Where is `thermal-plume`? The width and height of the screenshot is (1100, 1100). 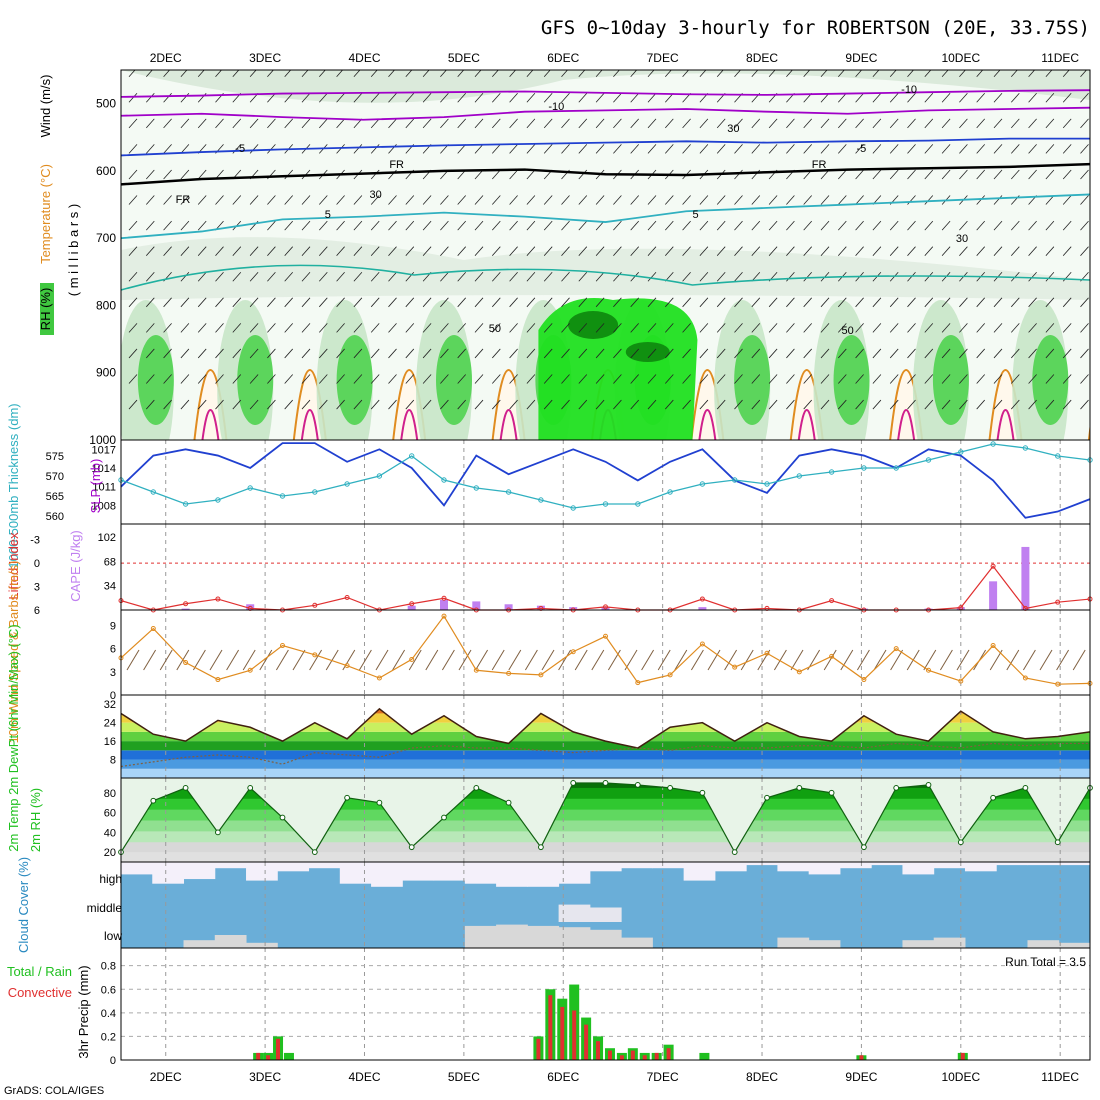
thermal-plume is located at coordinates (1088, 431).